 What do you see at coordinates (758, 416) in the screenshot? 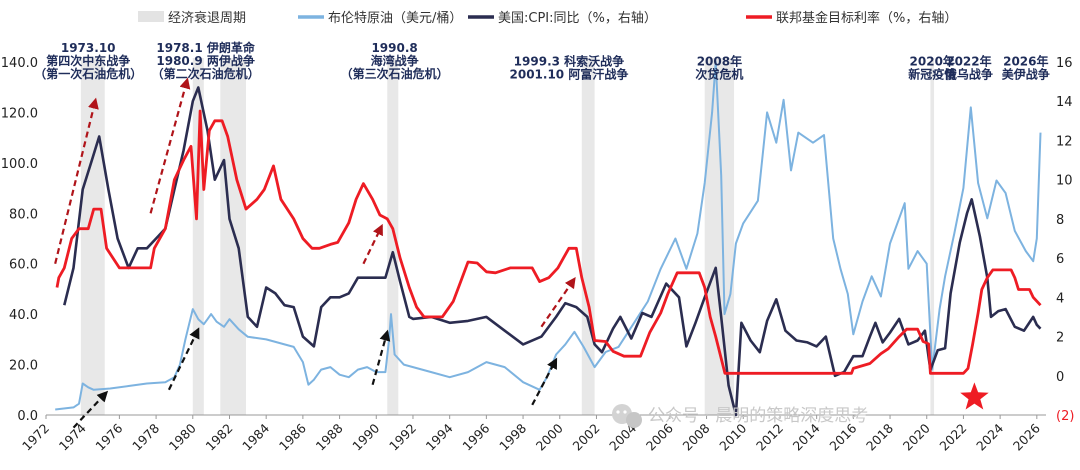
I see `watermark-text: 公众号 · 晨明的策略深度思考` at bounding box center [758, 416].